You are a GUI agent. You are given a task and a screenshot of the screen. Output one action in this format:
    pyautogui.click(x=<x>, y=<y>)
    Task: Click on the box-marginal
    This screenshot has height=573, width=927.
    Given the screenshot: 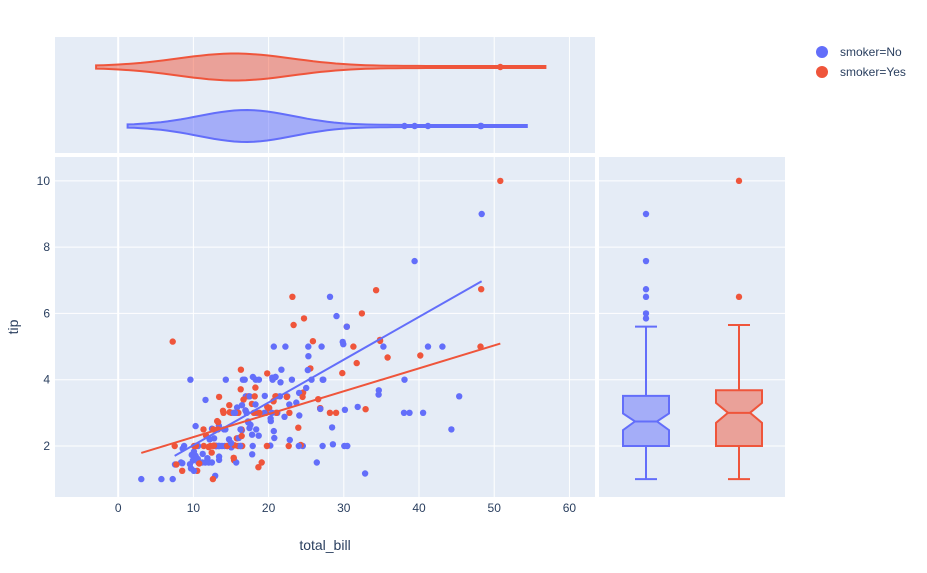 What is the action you would take?
    pyautogui.click(x=692, y=329)
    